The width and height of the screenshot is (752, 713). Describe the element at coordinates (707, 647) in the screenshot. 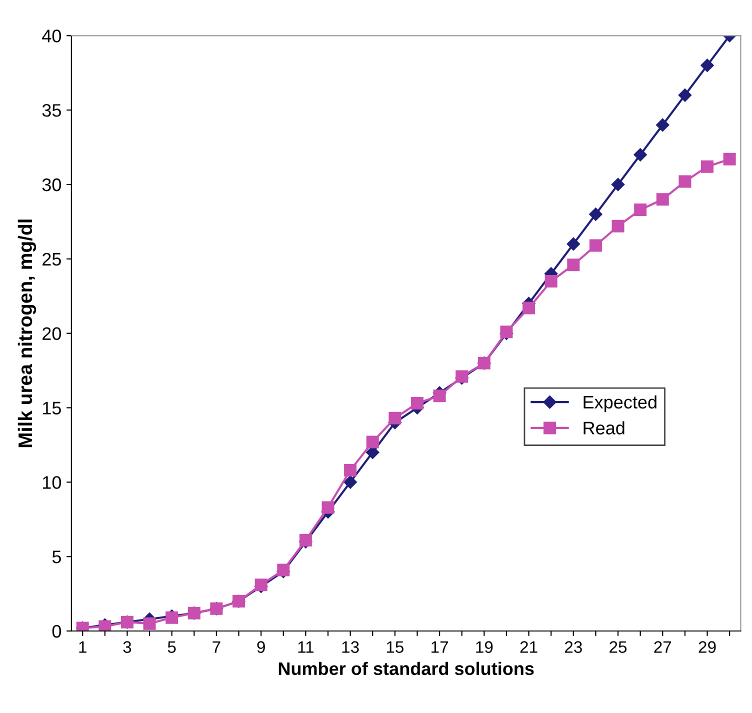

I see `x-tick-label: 29` at that location.